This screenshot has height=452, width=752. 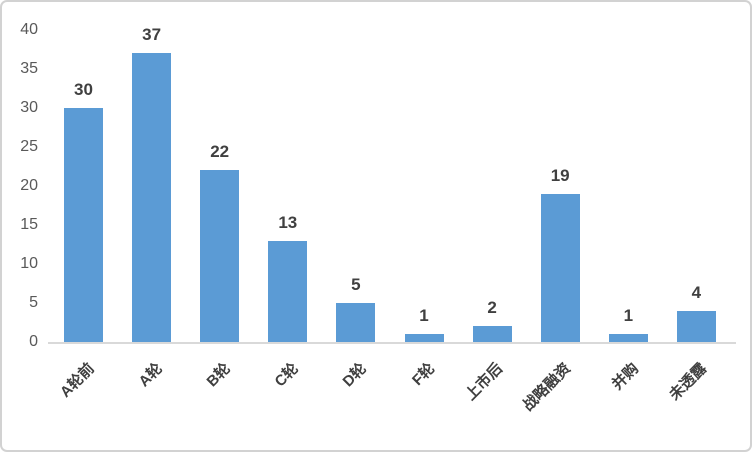 What do you see at coordinates (29, 263) in the screenshot?
I see `y-tick-label: 10` at bounding box center [29, 263].